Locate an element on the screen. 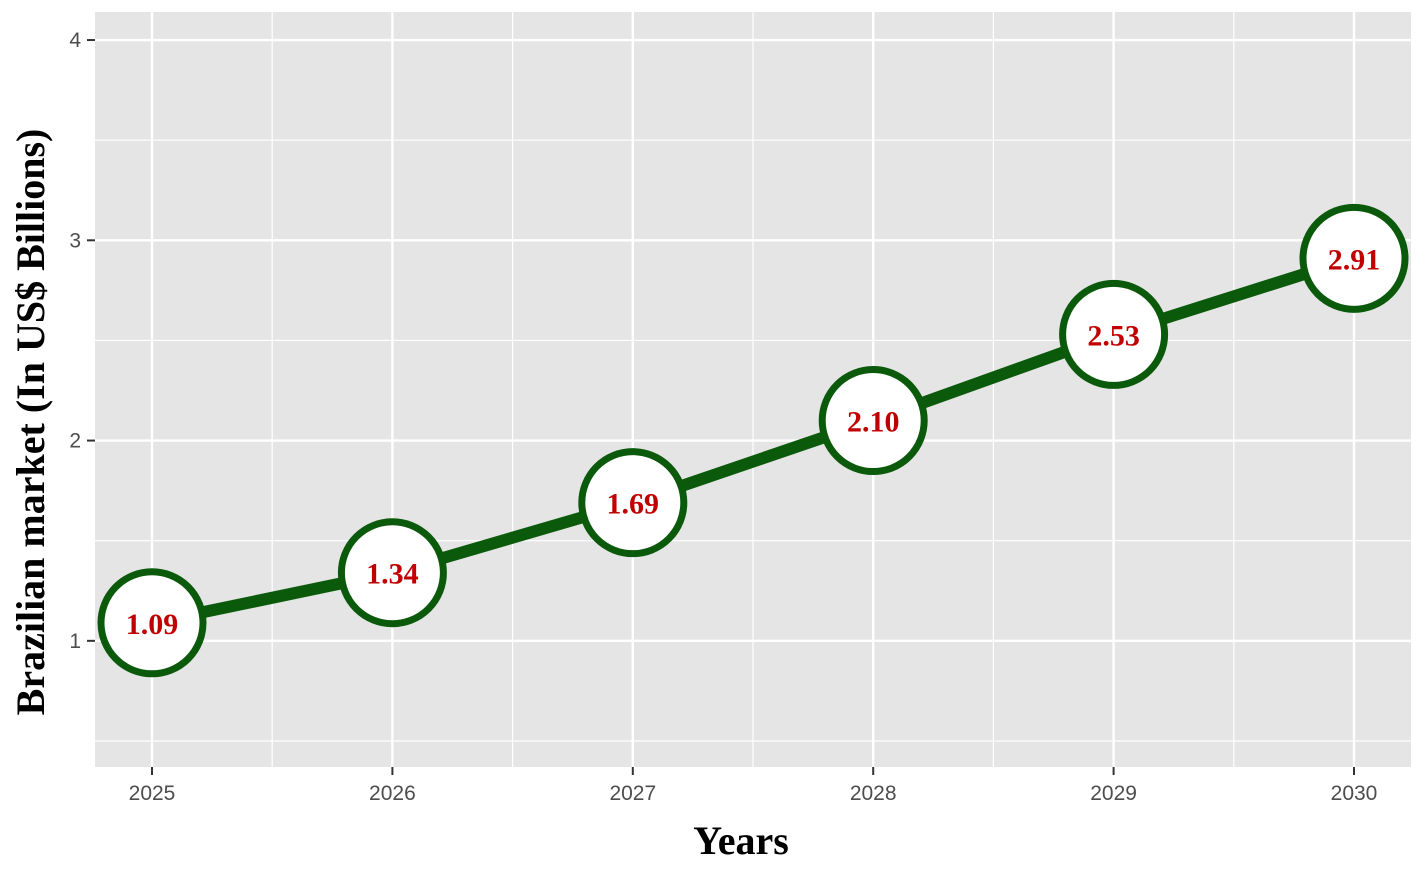  x-axis-title: Years is located at coordinates (741, 840).